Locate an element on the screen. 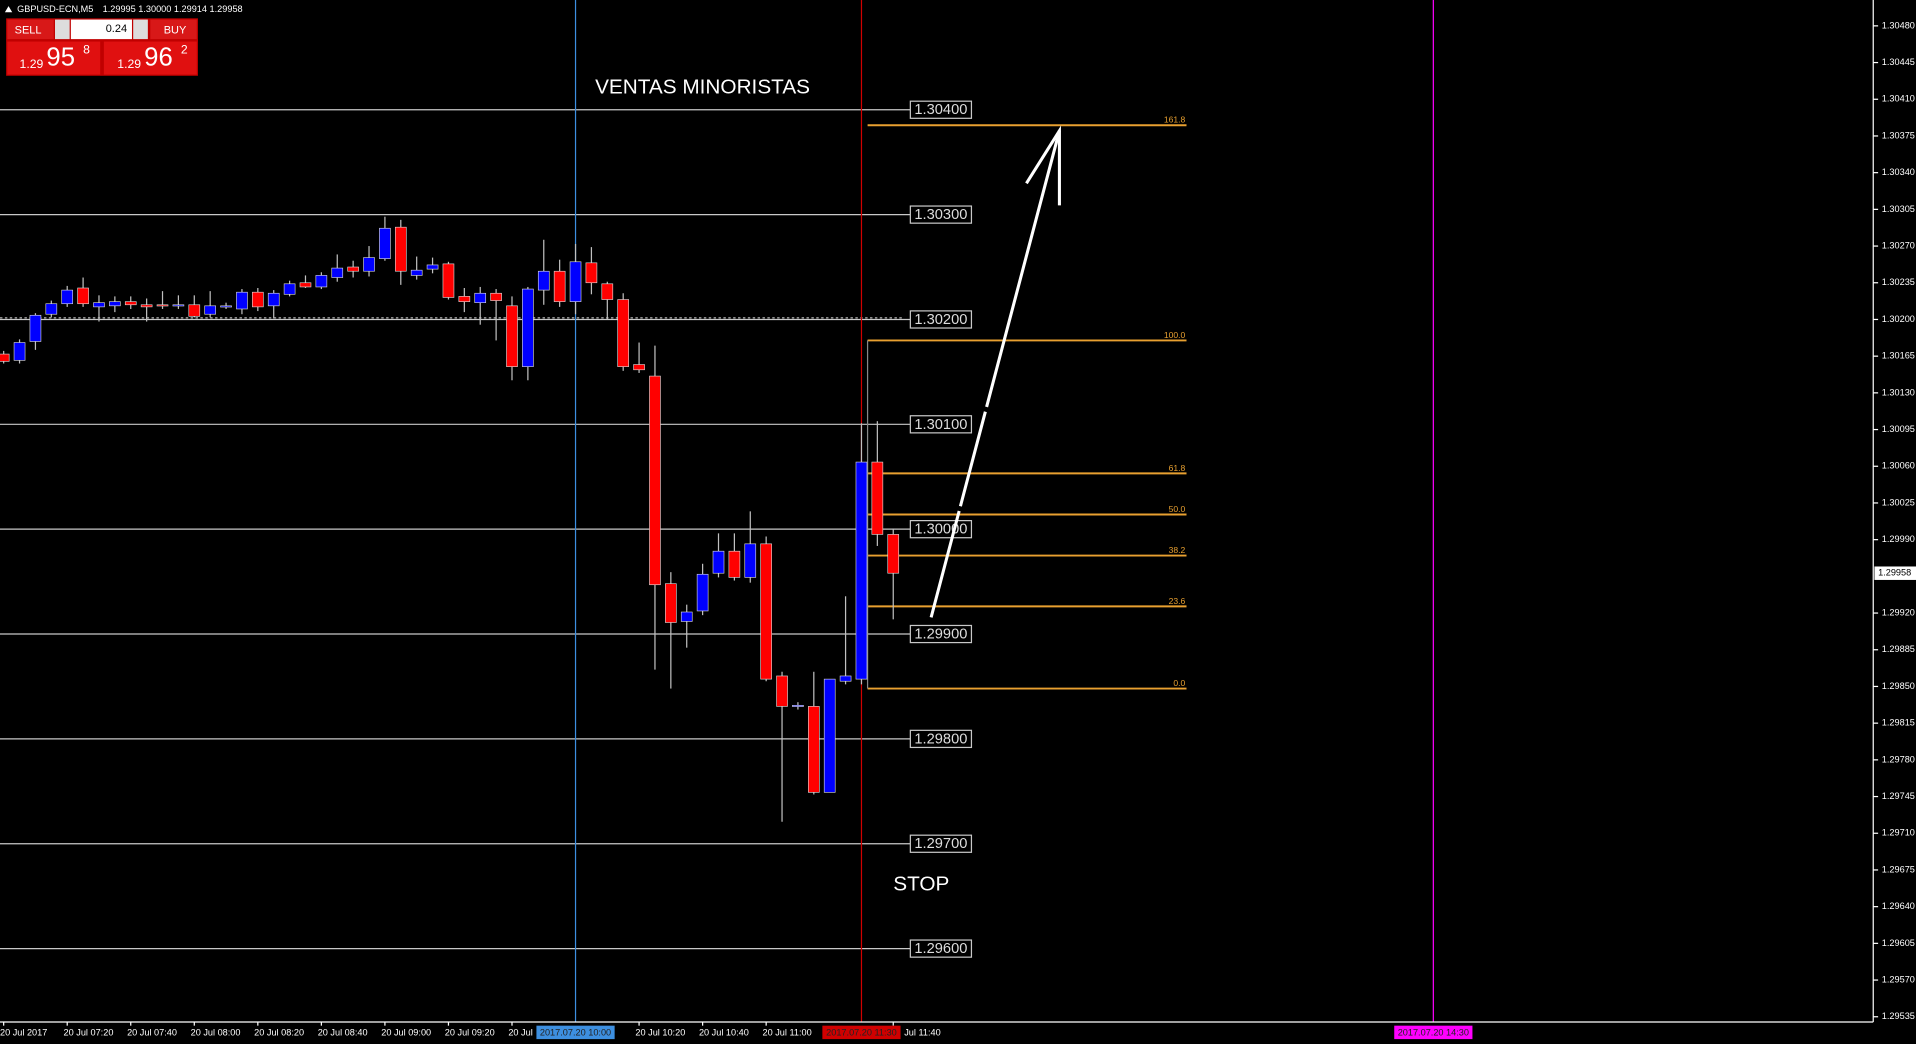 This screenshot has width=1916, height=1044. y-tick-label: 1.29780 is located at coordinates (1898, 759).